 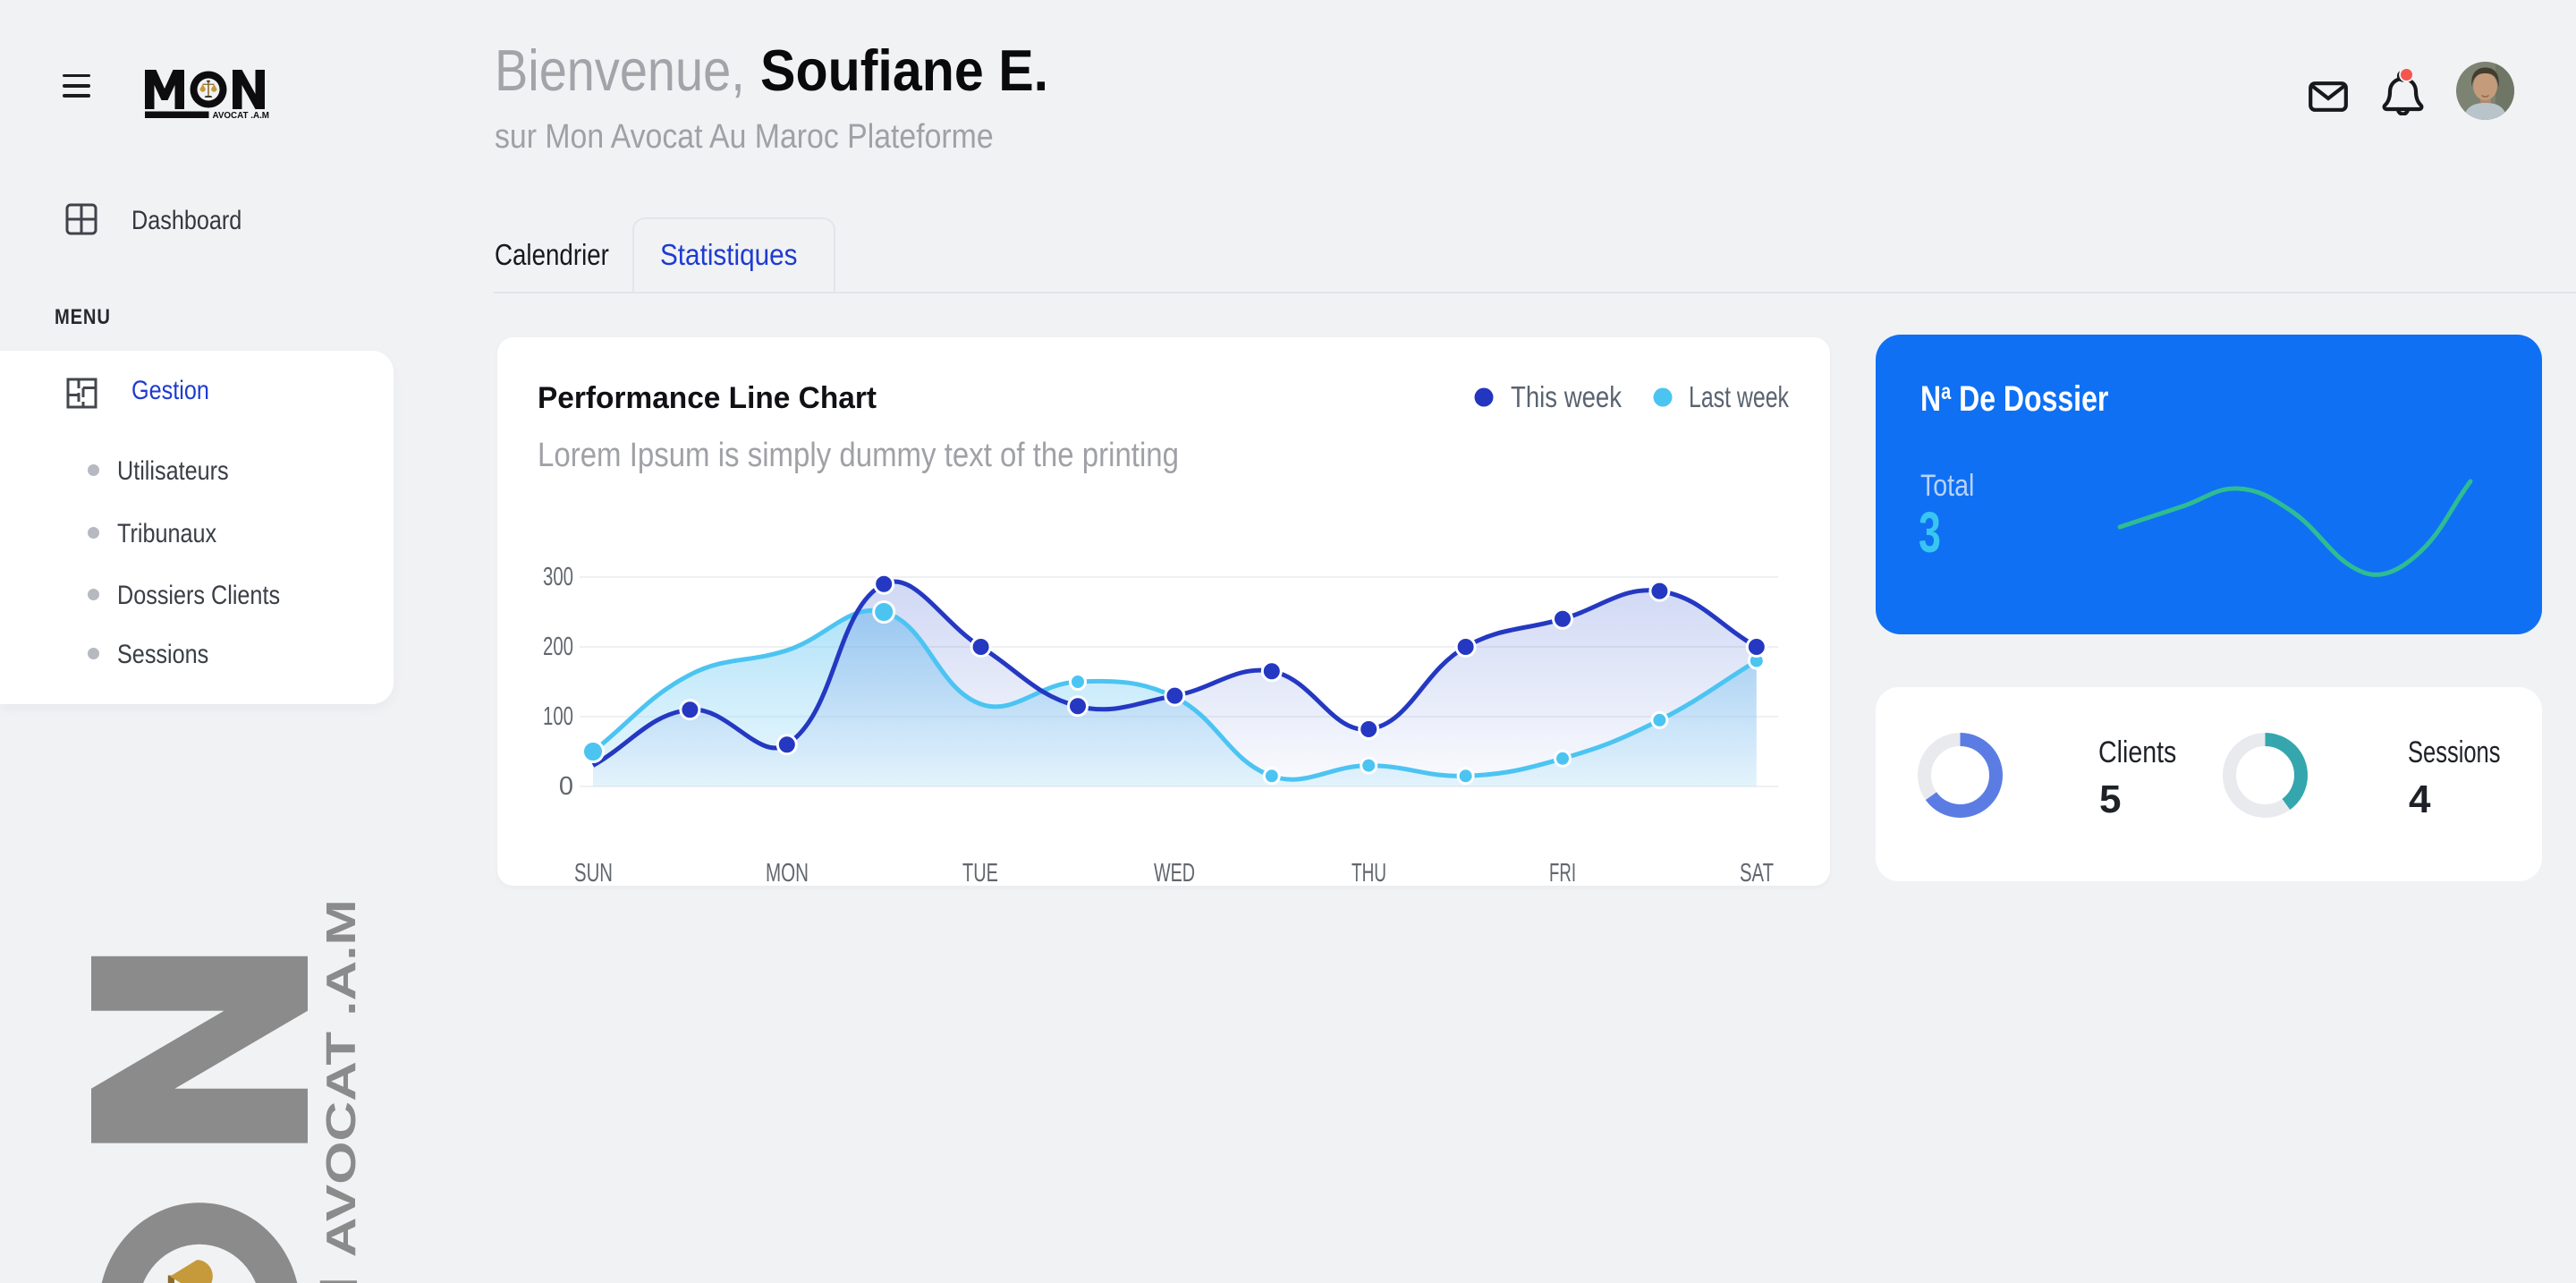 I want to click on svg-text: This week, so click(x=1566, y=396).